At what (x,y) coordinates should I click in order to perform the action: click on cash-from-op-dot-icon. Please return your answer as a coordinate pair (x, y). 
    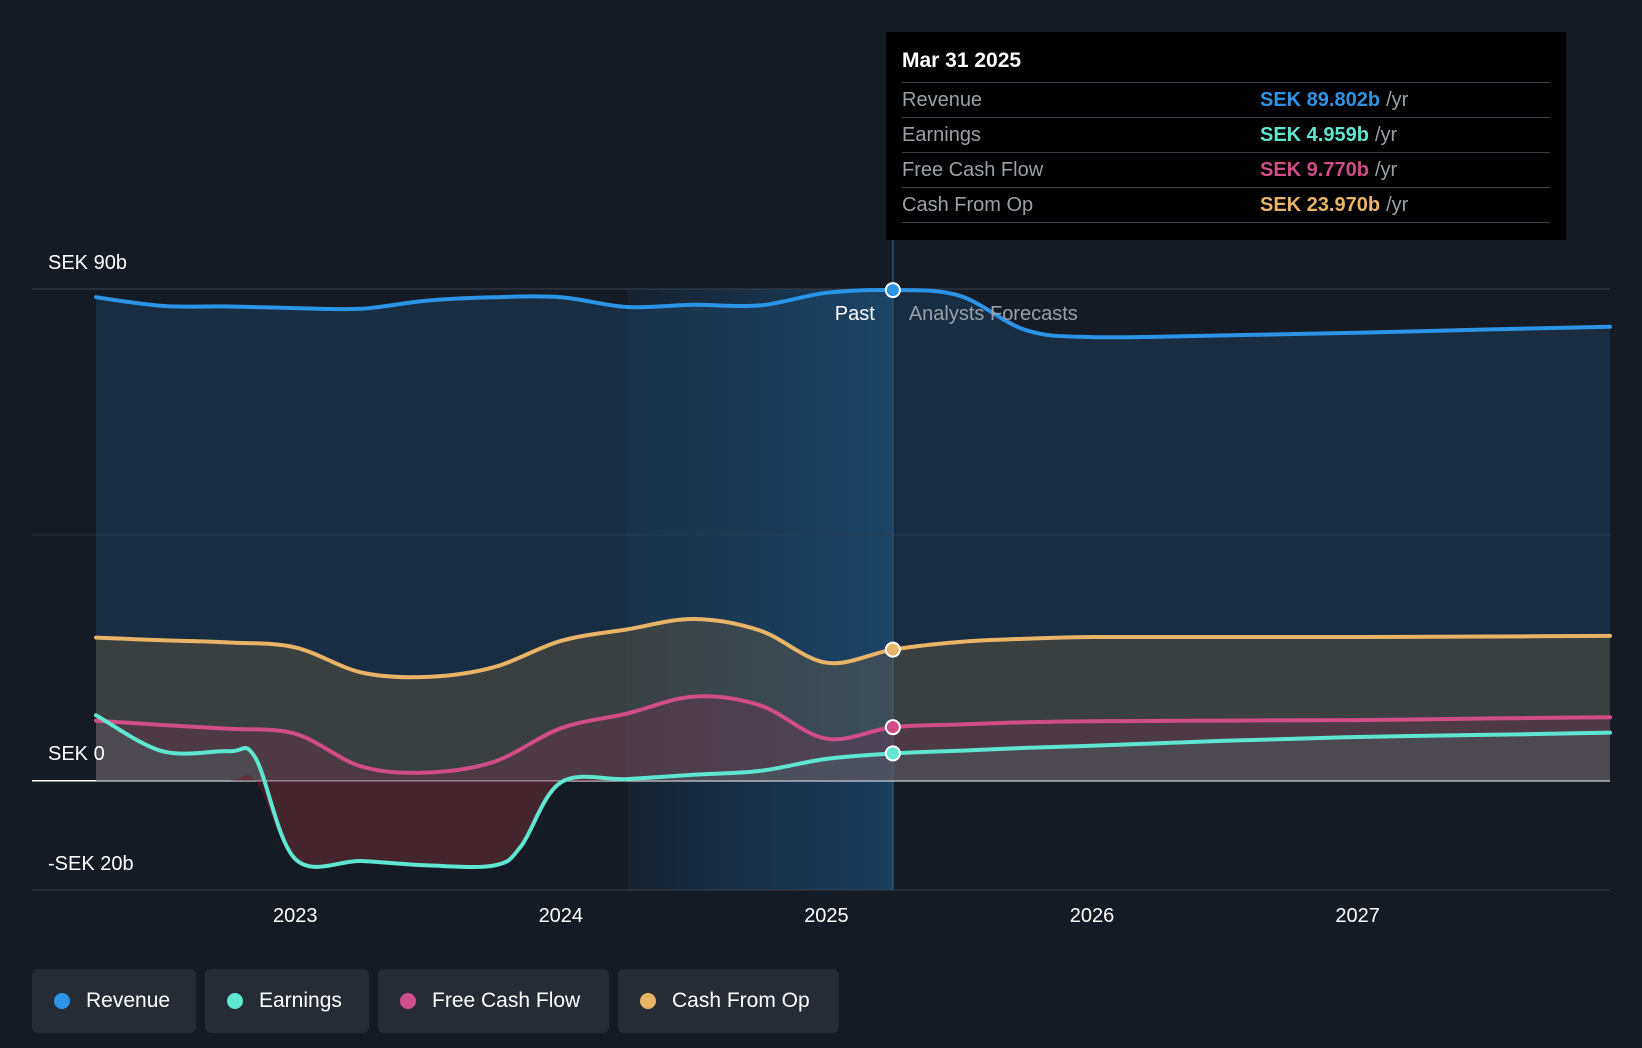
    Looking at the image, I should click on (648, 1001).